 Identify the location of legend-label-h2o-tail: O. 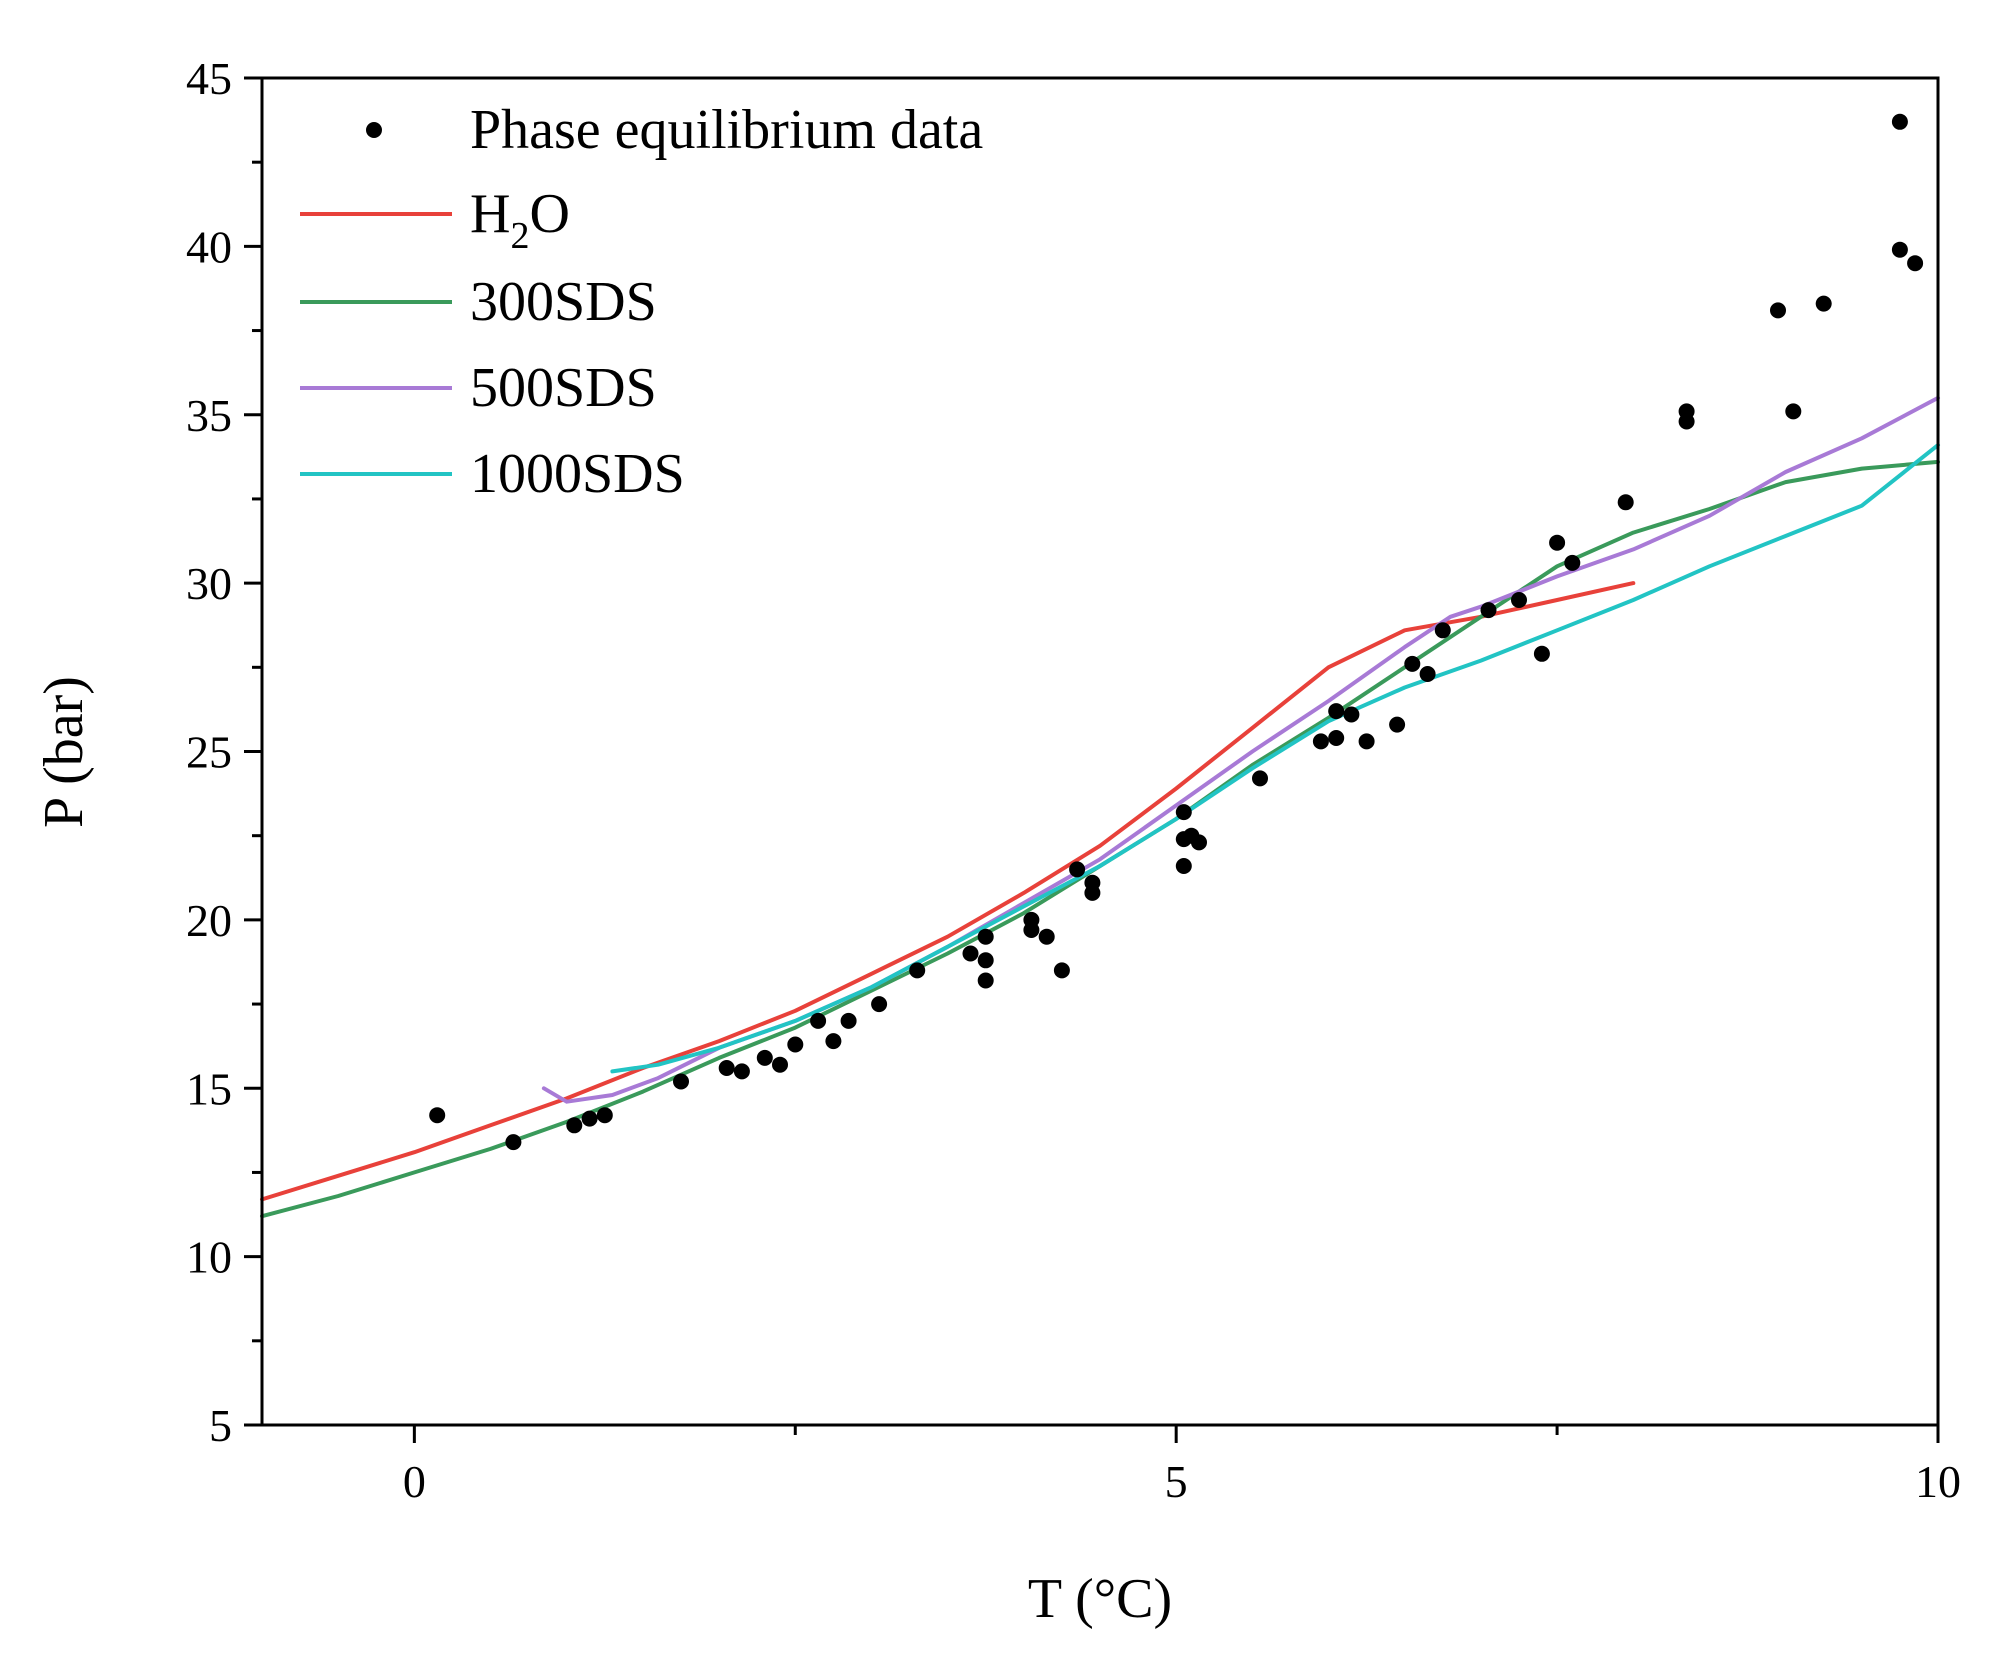
(549, 214).